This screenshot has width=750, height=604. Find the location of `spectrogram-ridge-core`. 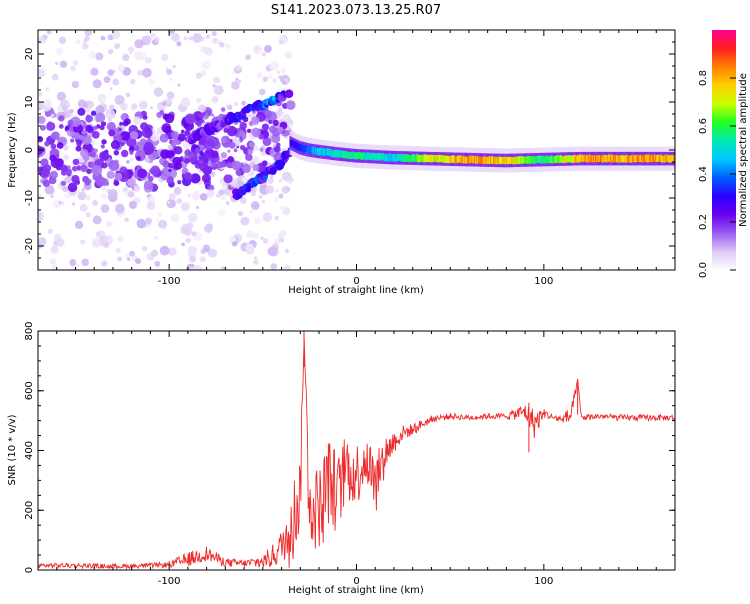

spectrogram-ridge-core is located at coordinates (674, 158).